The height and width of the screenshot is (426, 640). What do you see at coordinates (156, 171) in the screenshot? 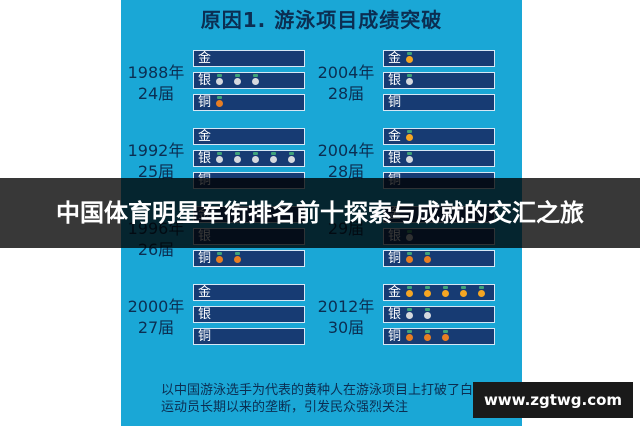
I see `edition-text: 25届` at bounding box center [156, 171].